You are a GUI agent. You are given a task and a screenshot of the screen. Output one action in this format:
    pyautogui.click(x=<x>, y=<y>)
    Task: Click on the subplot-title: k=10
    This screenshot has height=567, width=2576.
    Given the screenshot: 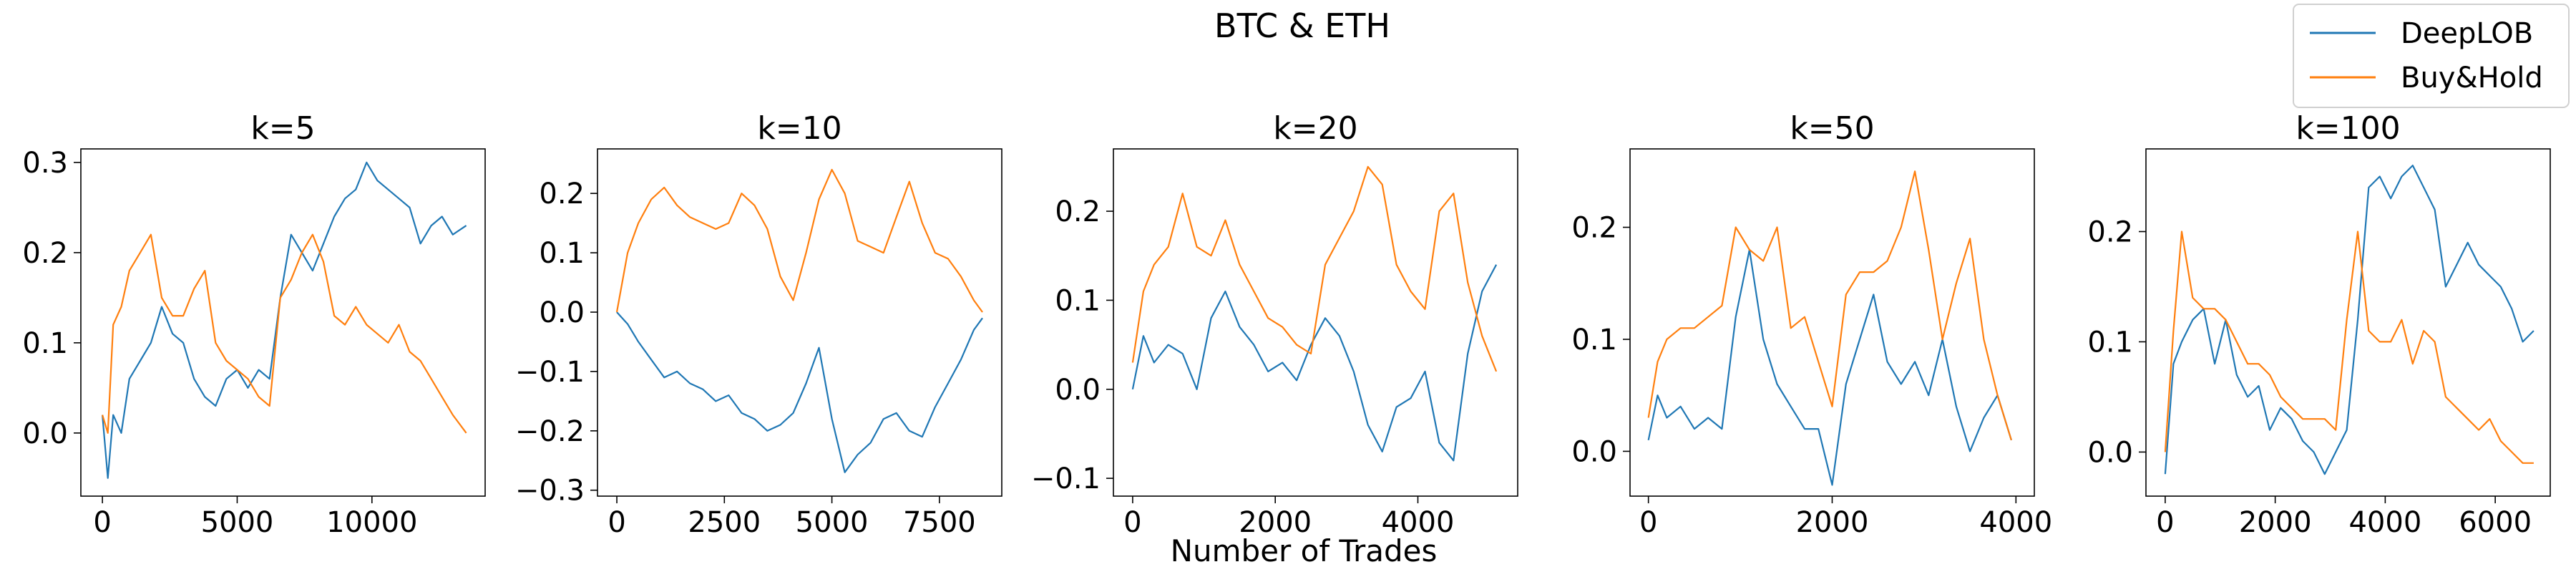 What is the action you would take?
    pyautogui.click(x=799, y=128)
    